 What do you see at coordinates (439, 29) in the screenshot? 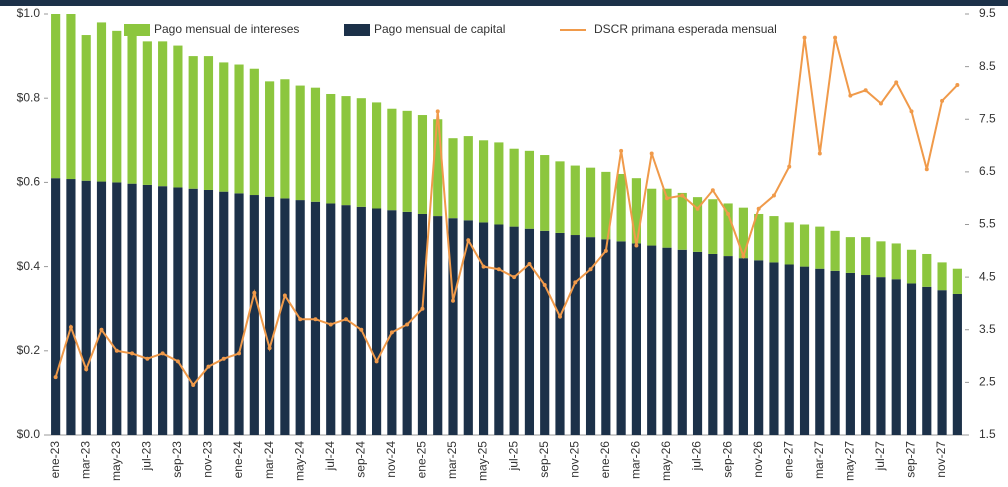
I see `legend-label: Pago mensual de capital` at bounding box center [439, 29].